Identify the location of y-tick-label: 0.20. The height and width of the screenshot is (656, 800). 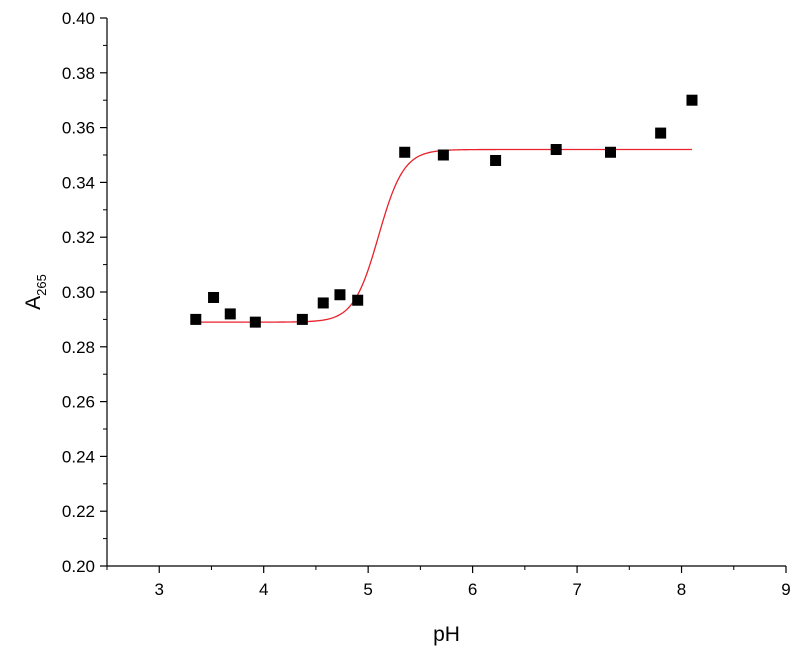
(78, 566).